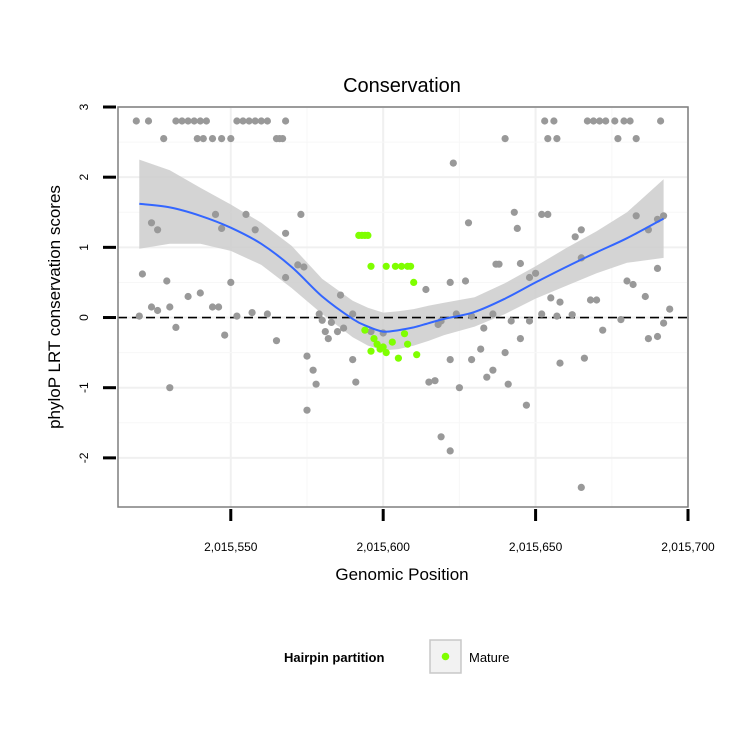  What do you see at coordinates (401, 574) in the screenshot?
I see `x-axis-title: Genomic Position` at bounding box center [401, 574].